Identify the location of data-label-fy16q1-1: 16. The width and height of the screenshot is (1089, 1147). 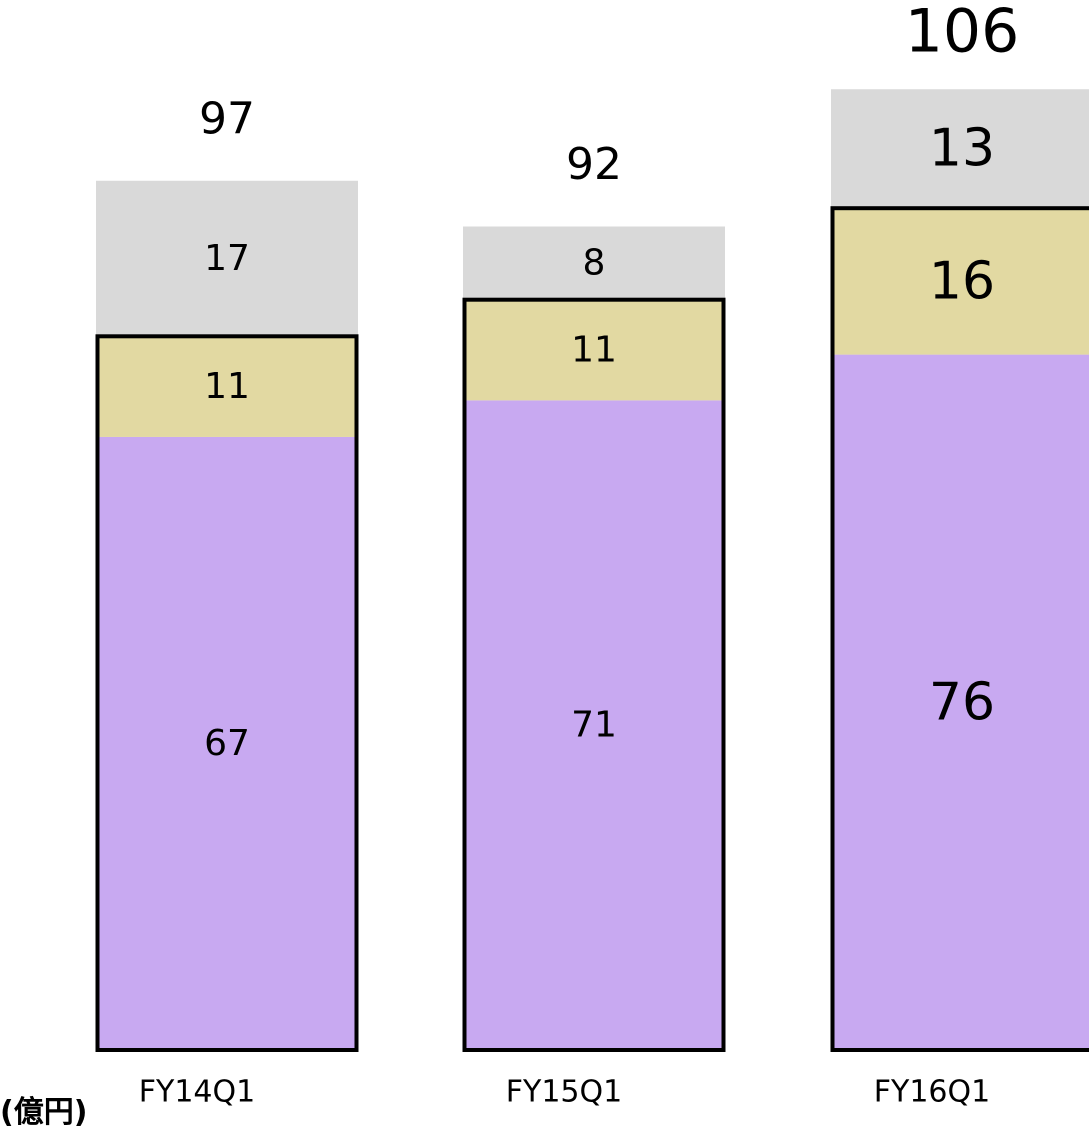
(962, 281).